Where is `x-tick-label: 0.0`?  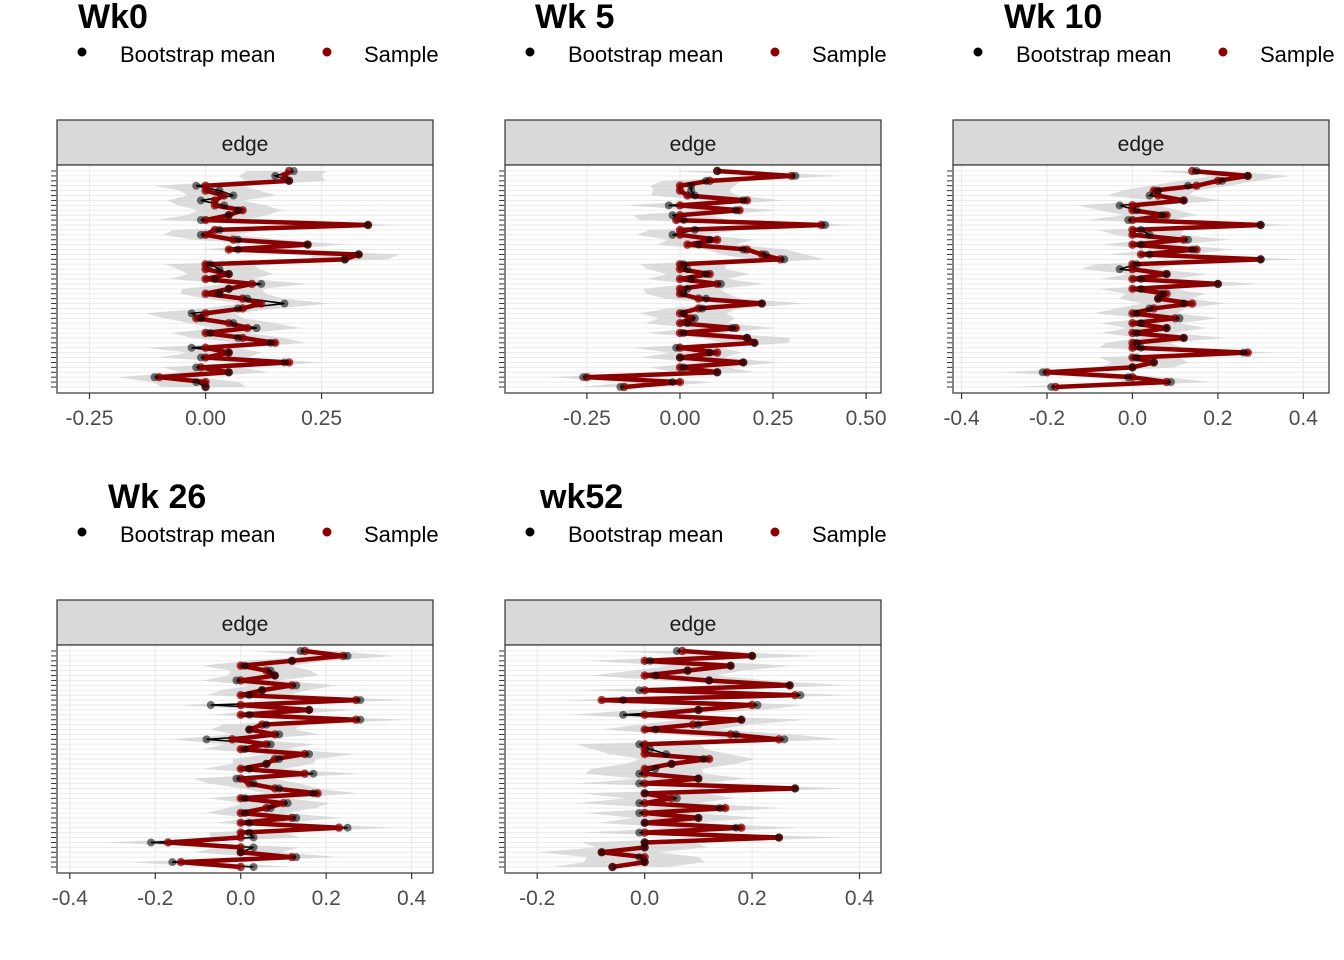
x-tick-label: 0.0 is located at coordinates (1132, 418).